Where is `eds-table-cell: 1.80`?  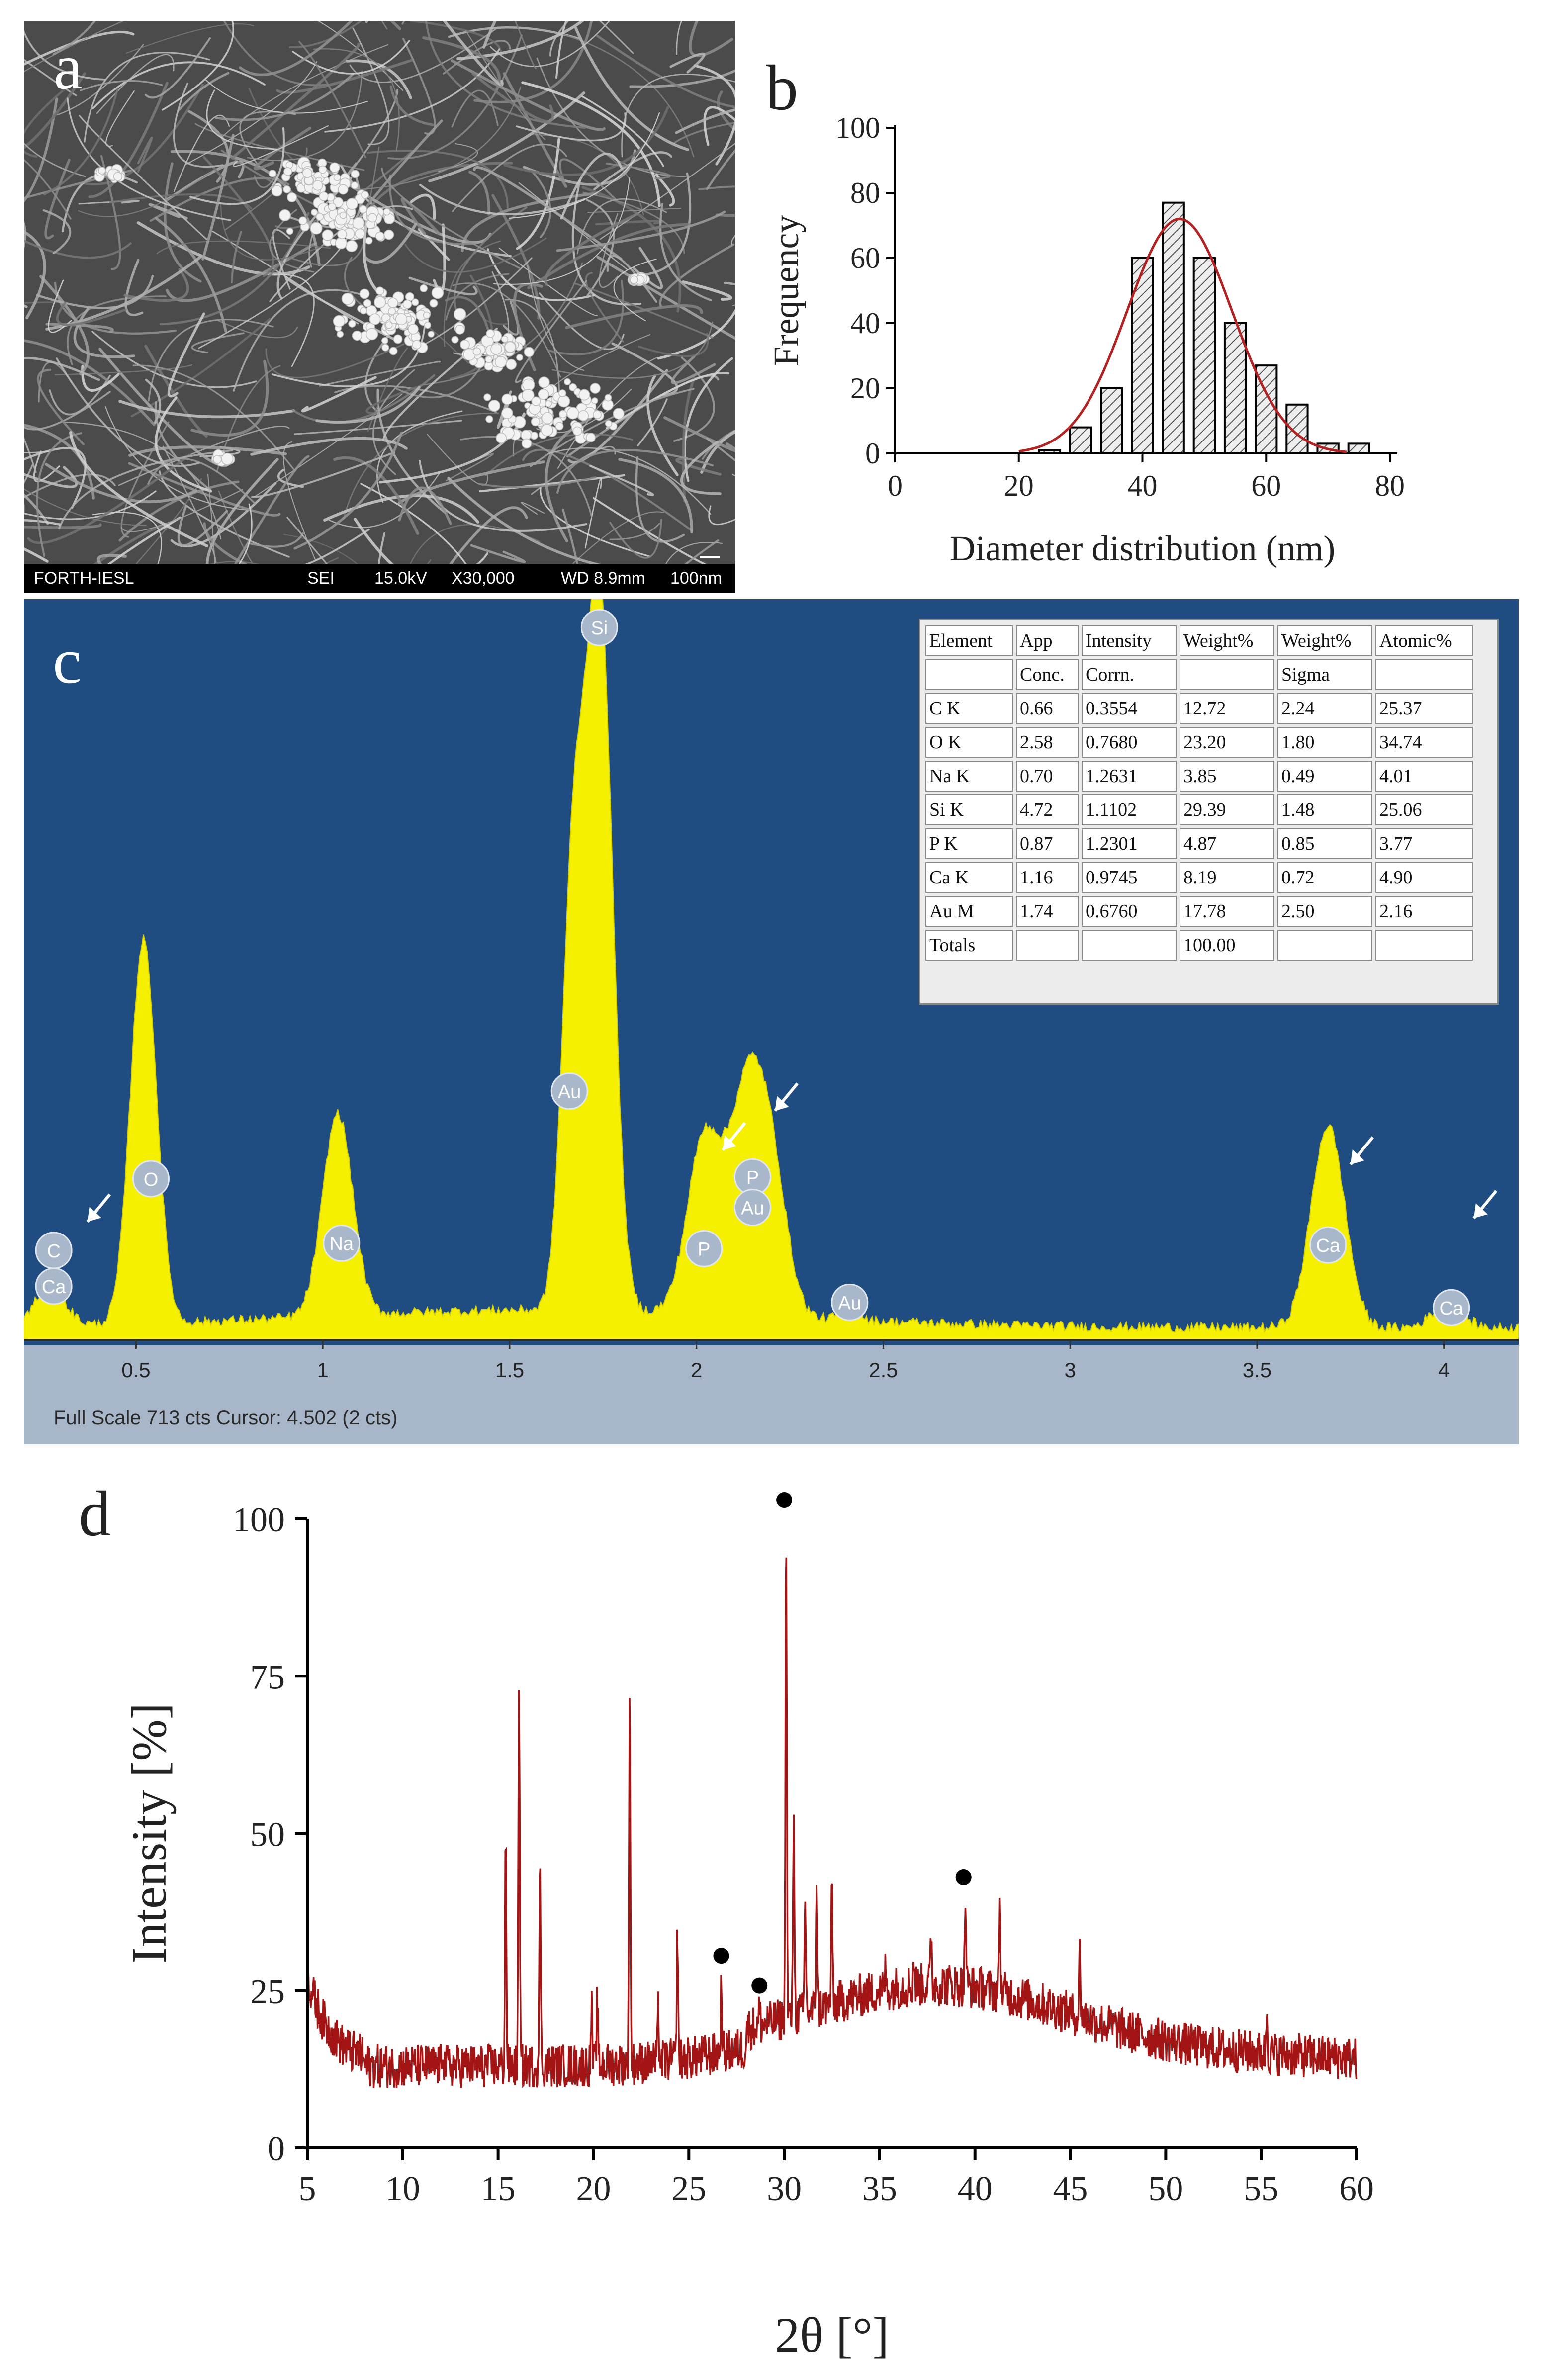
eds-table-cell: 1.80 is located at coordinates (1324, 742).